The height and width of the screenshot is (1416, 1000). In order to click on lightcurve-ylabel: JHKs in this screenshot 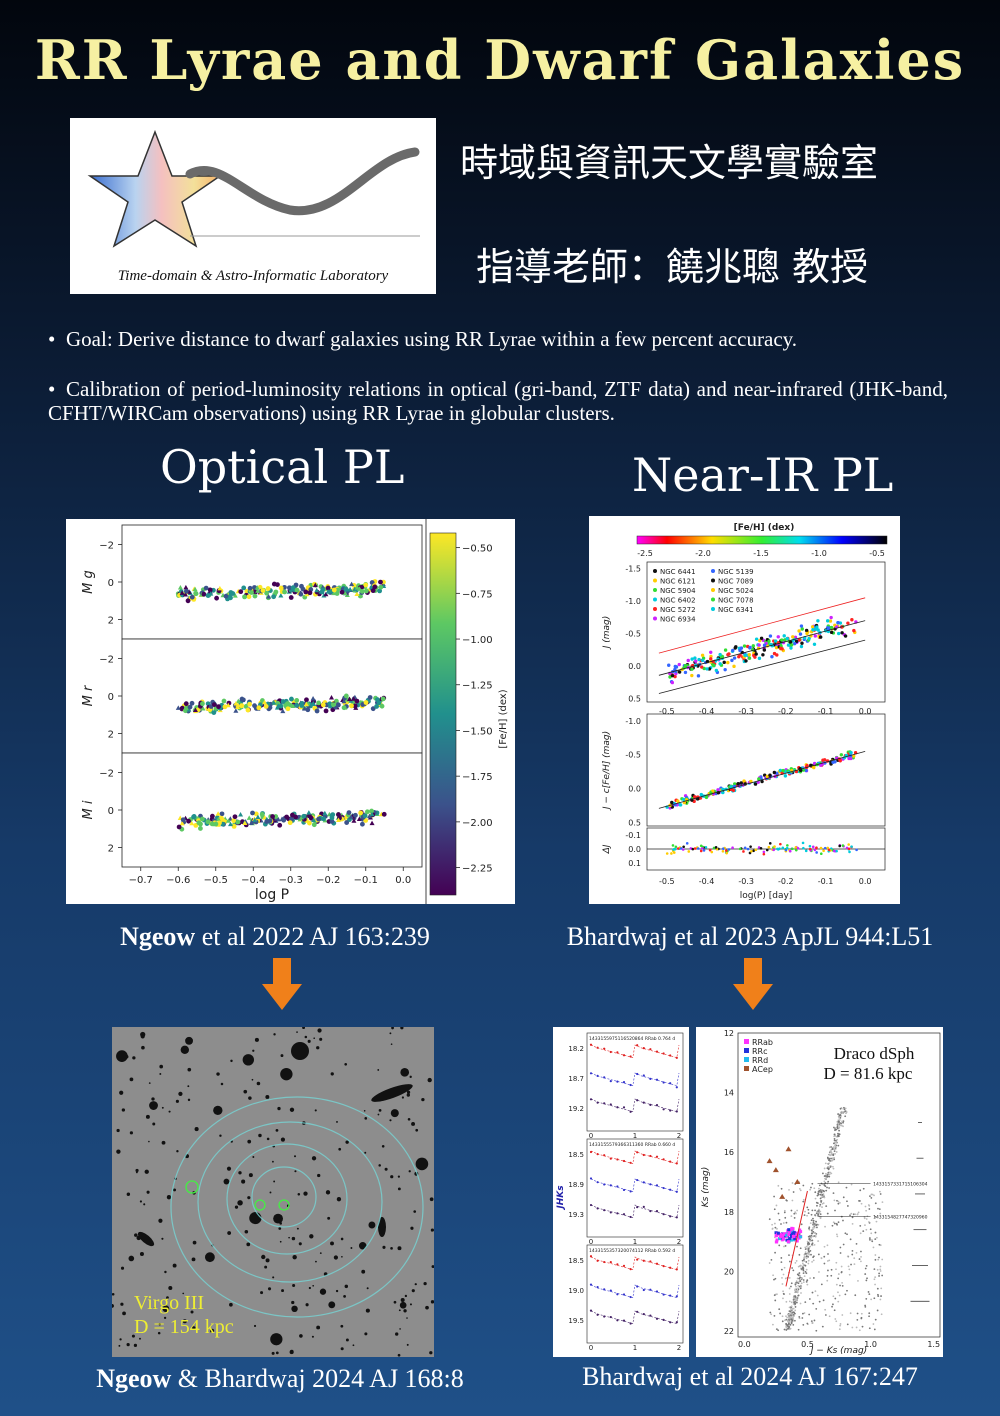, I will do `click(561, 1198)`.